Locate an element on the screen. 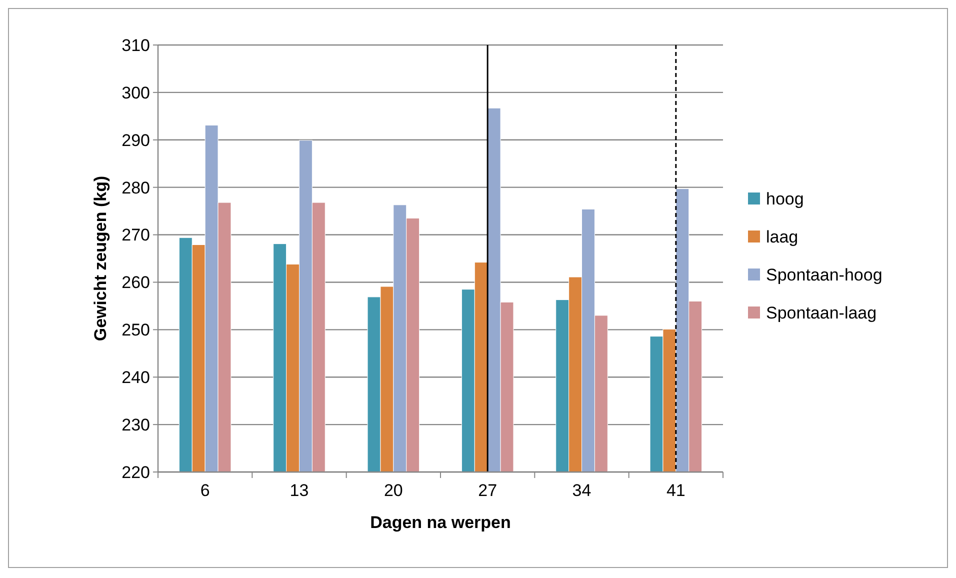  x-tick-label: 34 is located at coordinates (582, 490).